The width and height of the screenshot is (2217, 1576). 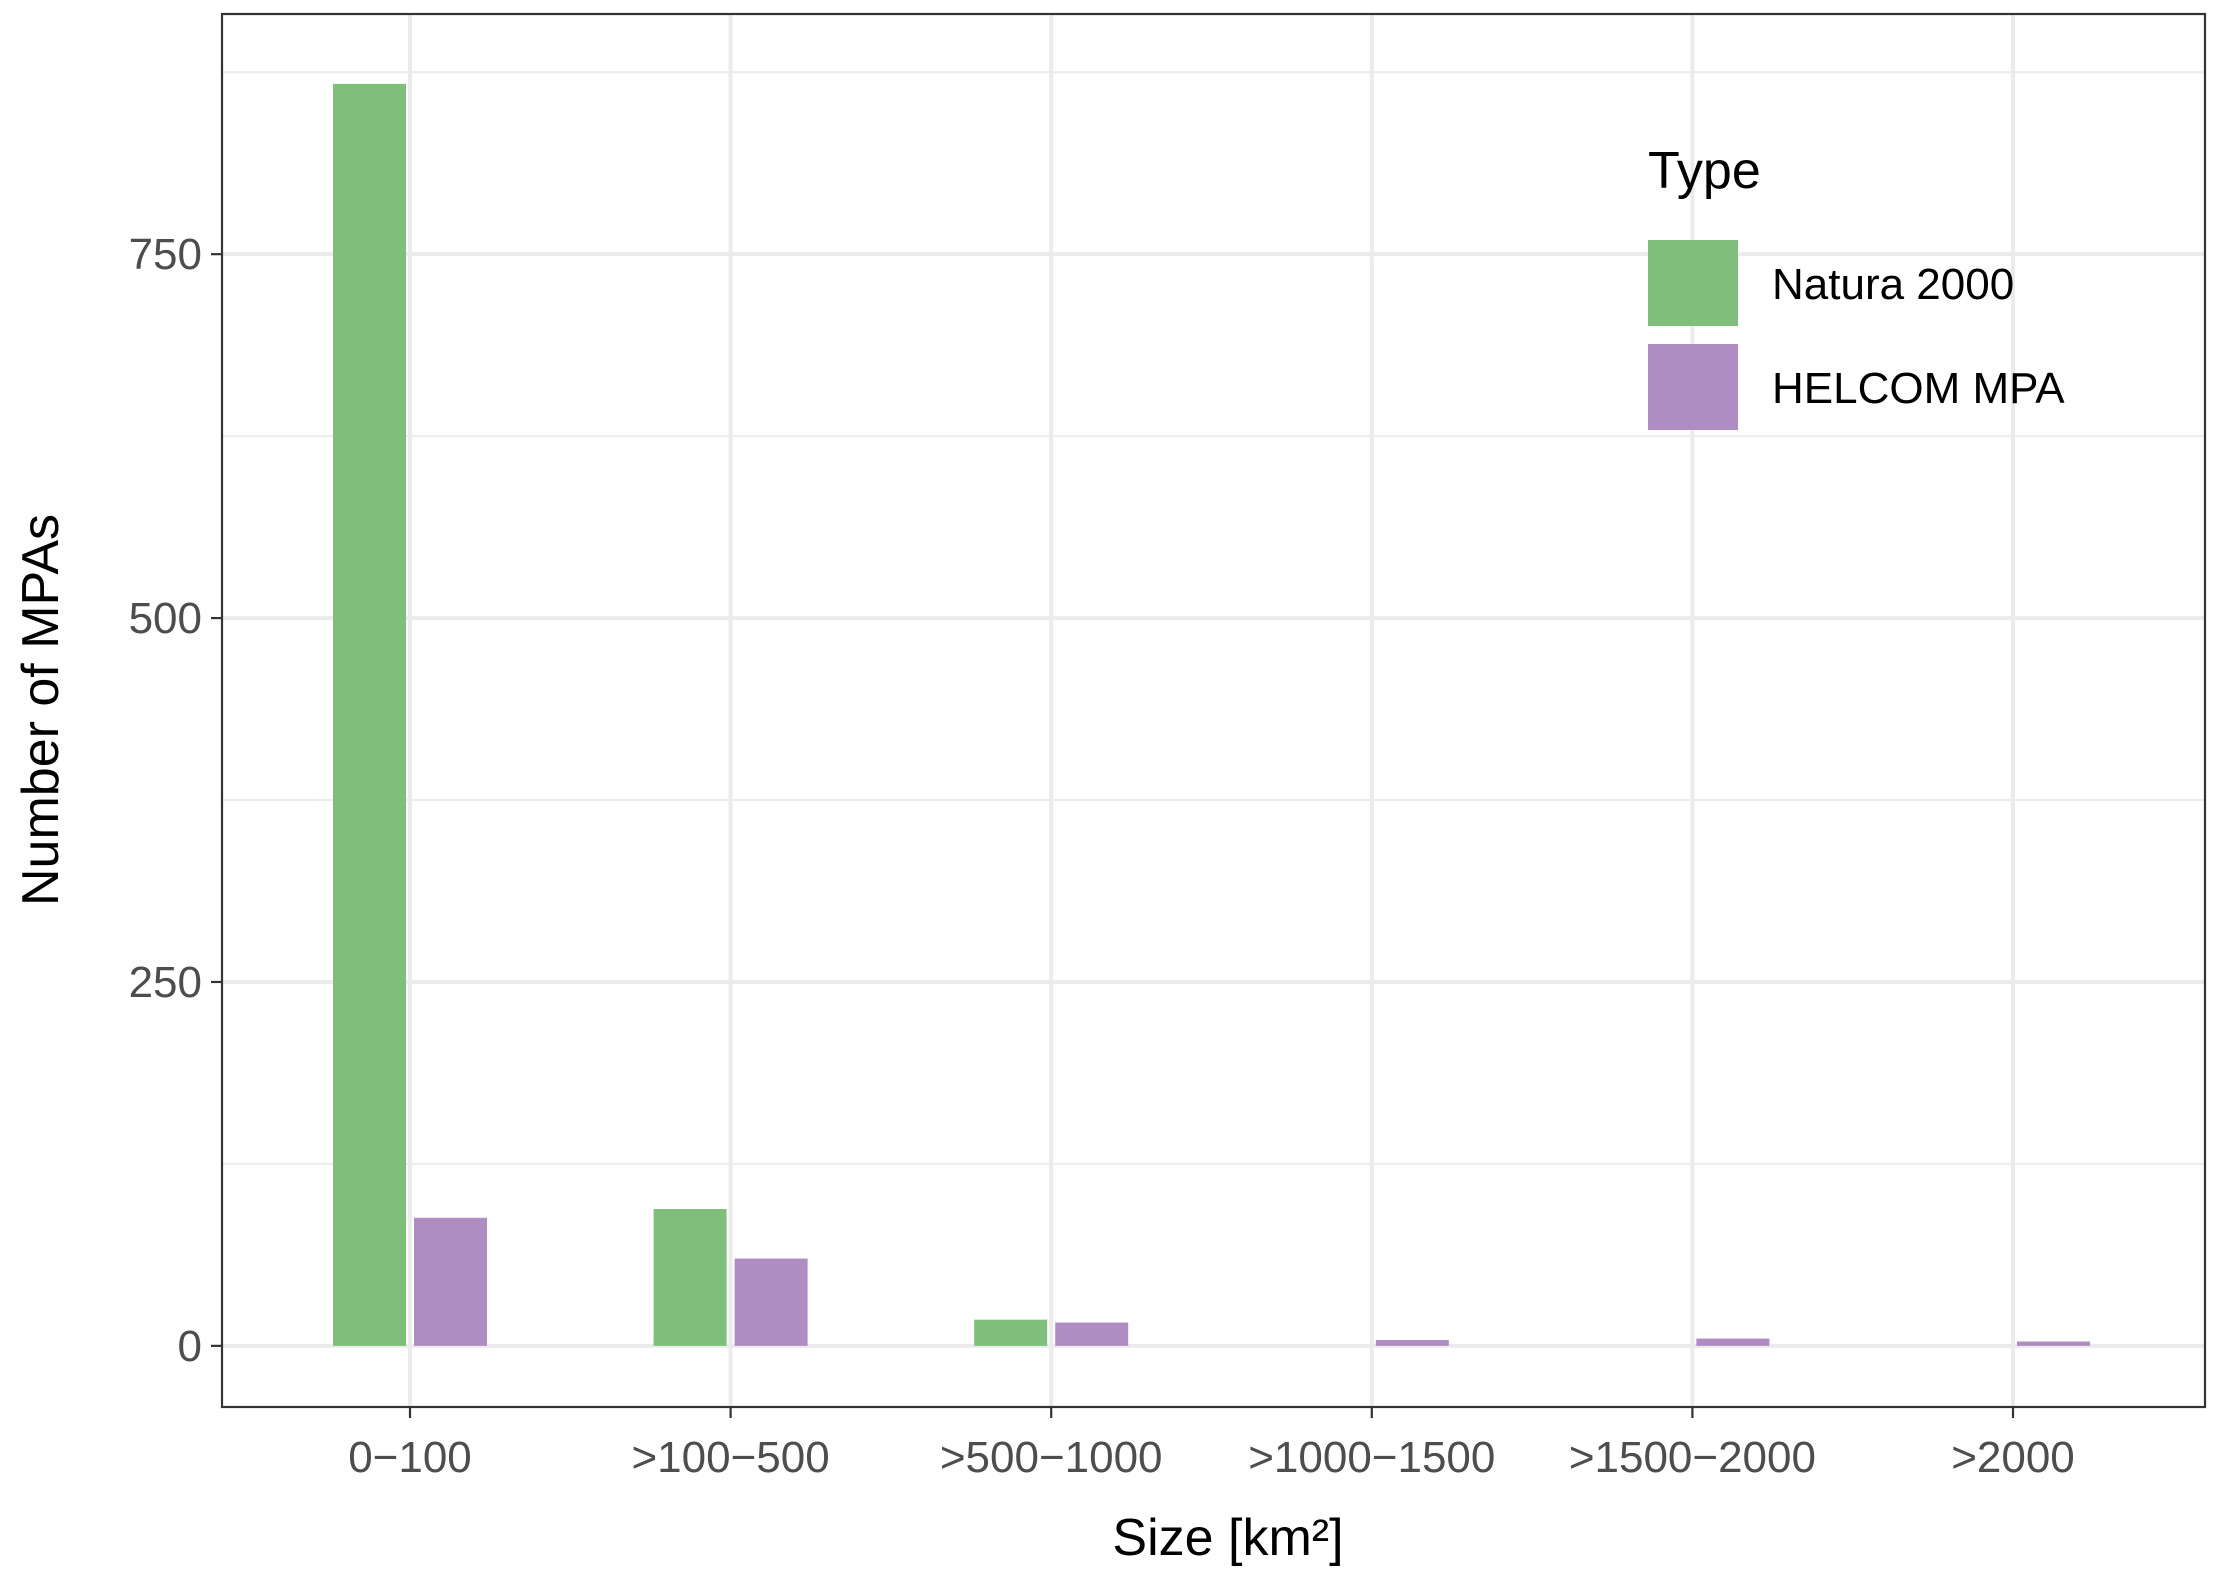 I want to click on x-axis-title: Size [km²], so click(x=1227, y=1538).